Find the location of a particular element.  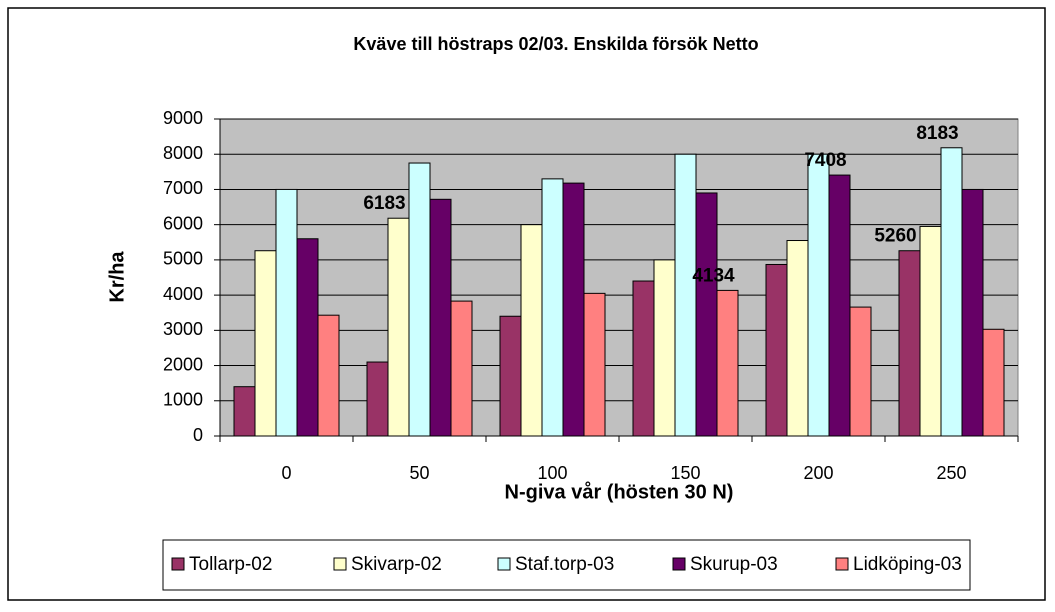

x-tick-label: 150 is located at coordinates (685, 473).